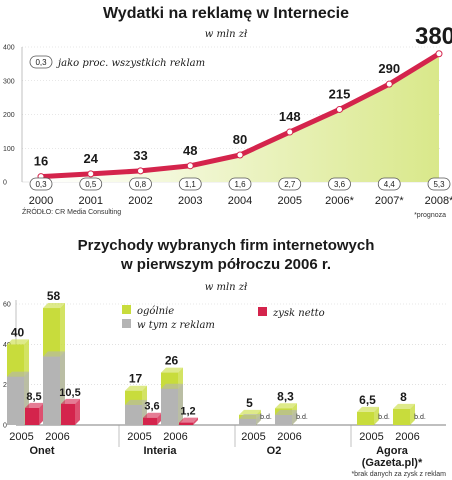 The height and width of the screenshot is (480, 452). What do you see at coordinates (9, 149) in the screenshot?
I see `y-tick-label: 100` at bounding box center [9, 149].